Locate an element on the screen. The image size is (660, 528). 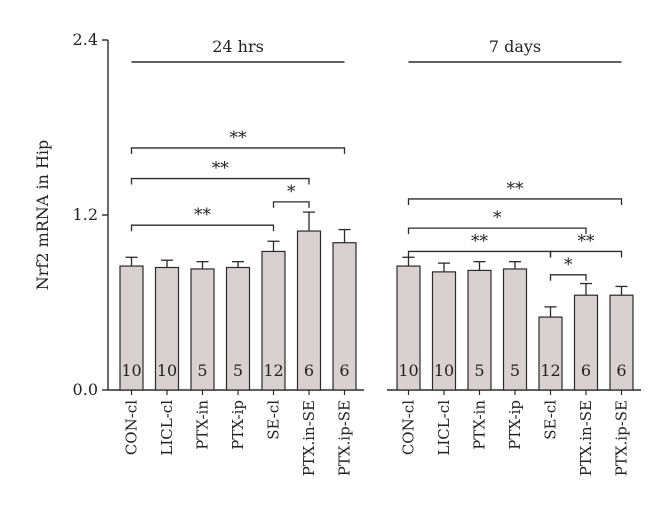
y-tick-label: 1.2 is located at coordinates (85, 214).